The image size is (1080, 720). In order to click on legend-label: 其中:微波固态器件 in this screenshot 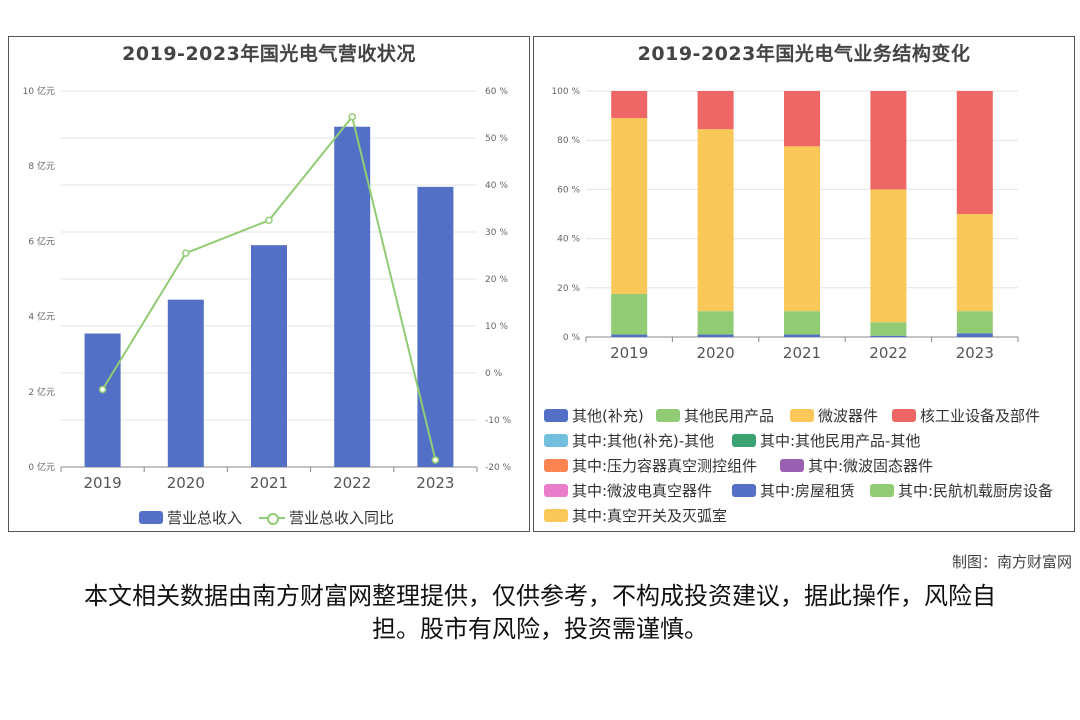, I will do `click(871, 466)`.